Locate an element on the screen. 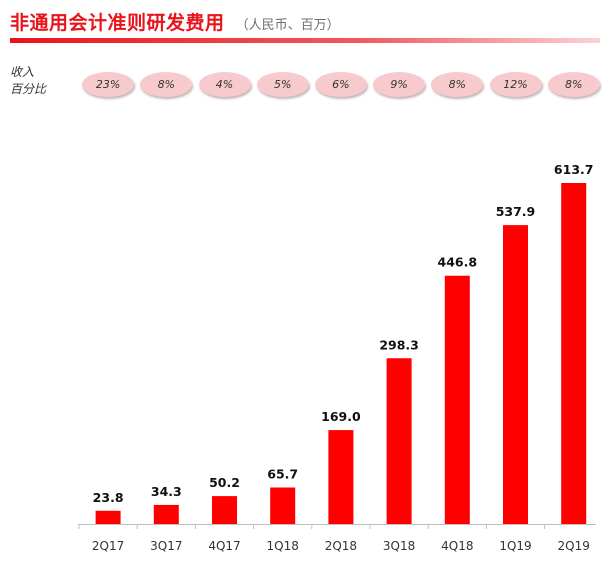  revenue-pct-2q17: 23% is located at coordinates (108, 84).